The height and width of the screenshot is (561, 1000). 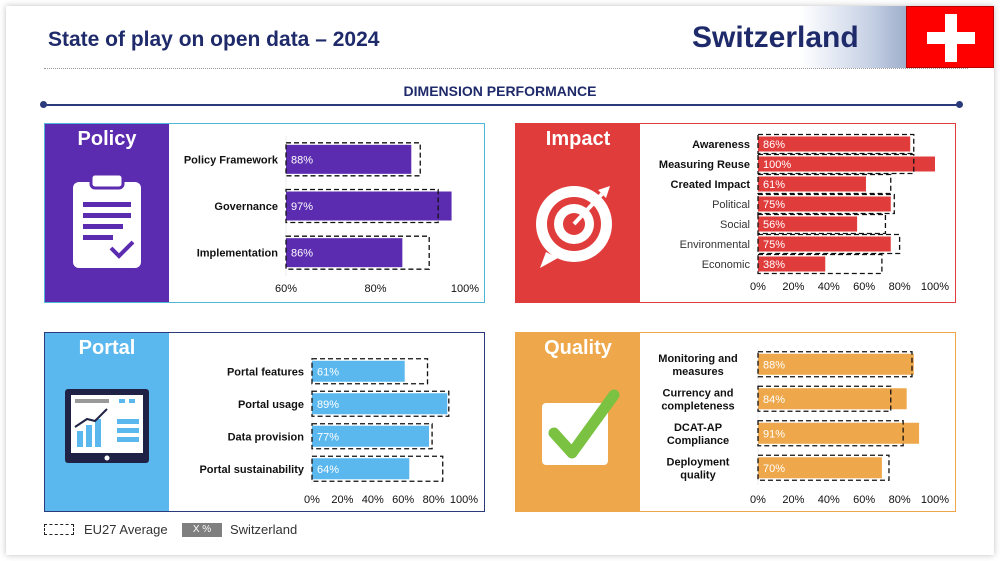 What do you see at coordinates (704, 165) in the screenshot?
I see `category-label: Measuring Reuse` at bounding box center [704, 165].